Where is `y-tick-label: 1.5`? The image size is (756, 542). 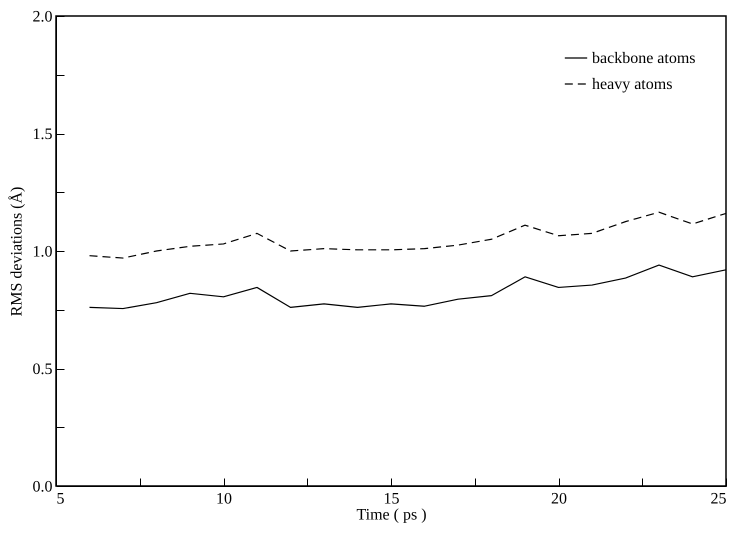
y-tick-label: 1.5 is located at coordinates (42, 134).